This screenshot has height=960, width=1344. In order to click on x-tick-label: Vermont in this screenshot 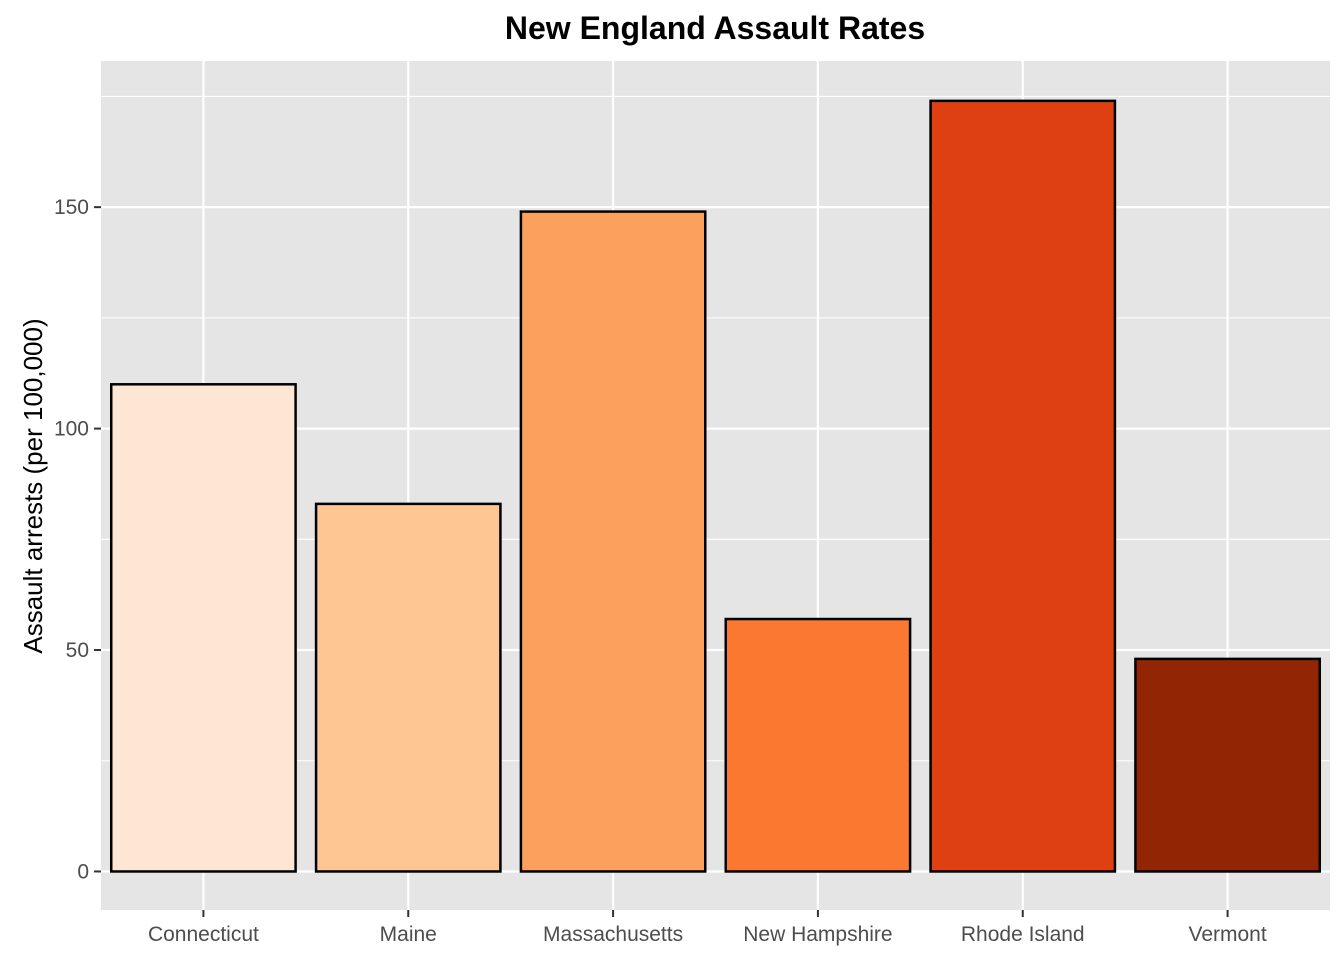, I will do `click(1227, 934)`.